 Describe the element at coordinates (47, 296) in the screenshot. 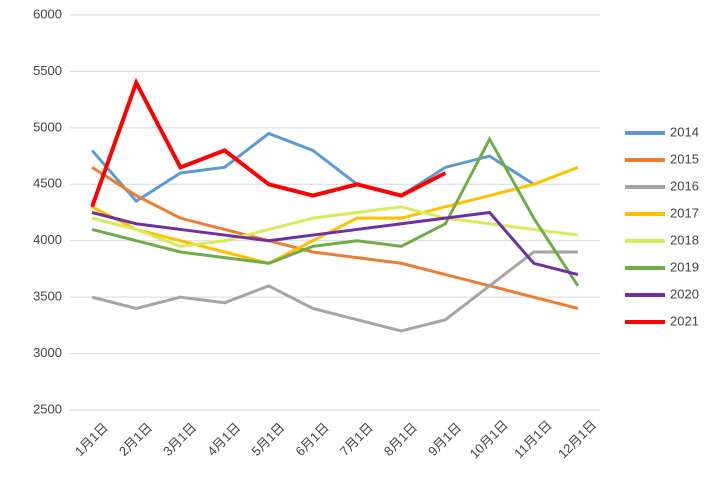

I see `y-tick-label: 3500` at that location.